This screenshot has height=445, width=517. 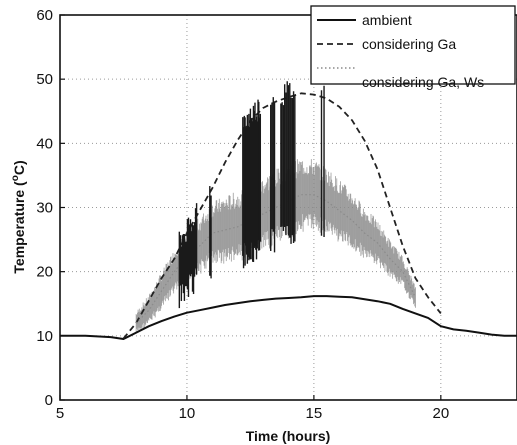 What do you see at coordinates (44, 143) in the screenshot?
I see `y-tick-label: 40` at bounding box center [44, 143].